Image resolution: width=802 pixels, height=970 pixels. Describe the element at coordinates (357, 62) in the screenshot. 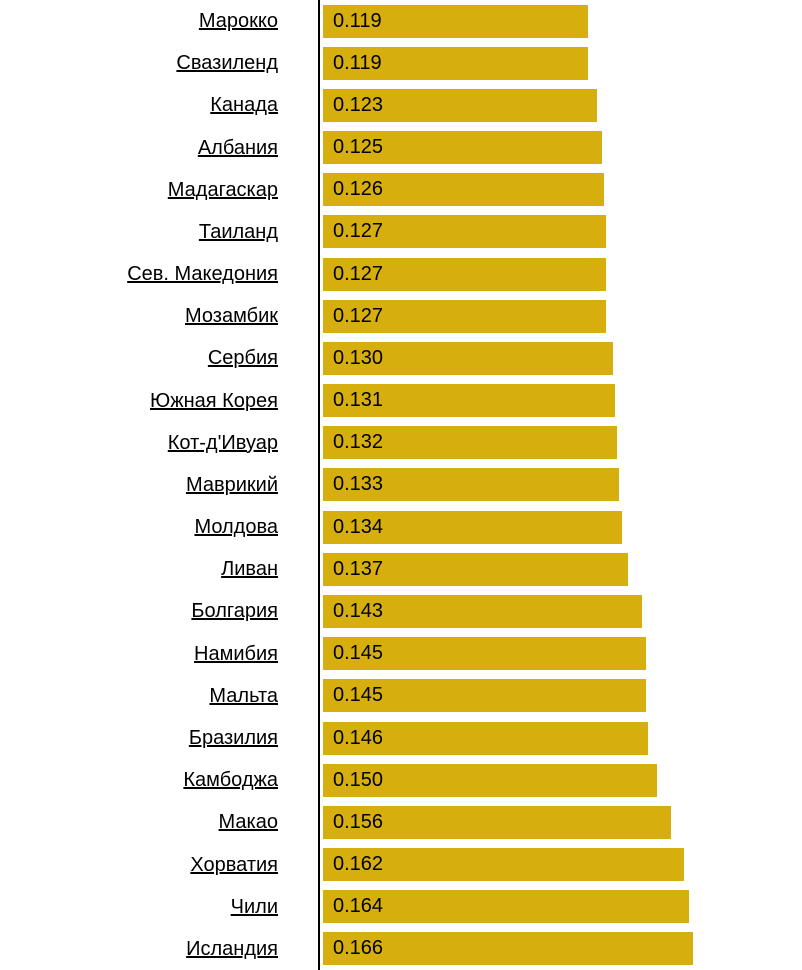

I see `bar-value-label: 0.119` at that location.